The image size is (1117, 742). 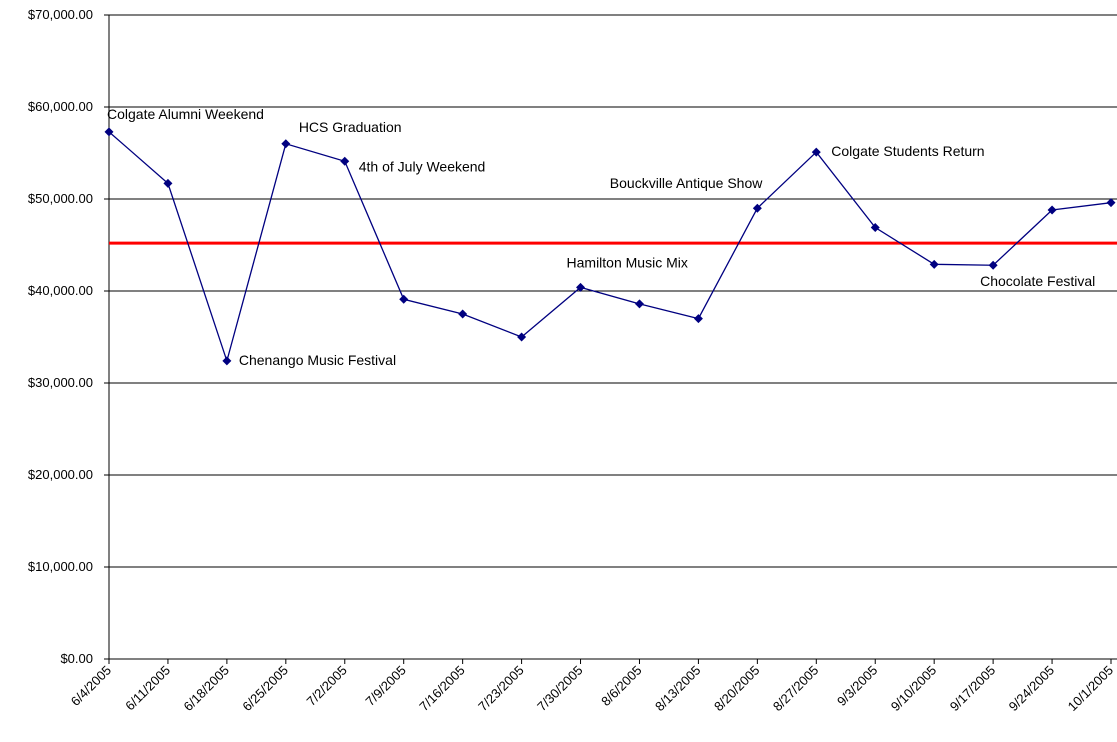 I want to click on annotation-label: Bouckville Antique Show, so click(x=686, y=183).